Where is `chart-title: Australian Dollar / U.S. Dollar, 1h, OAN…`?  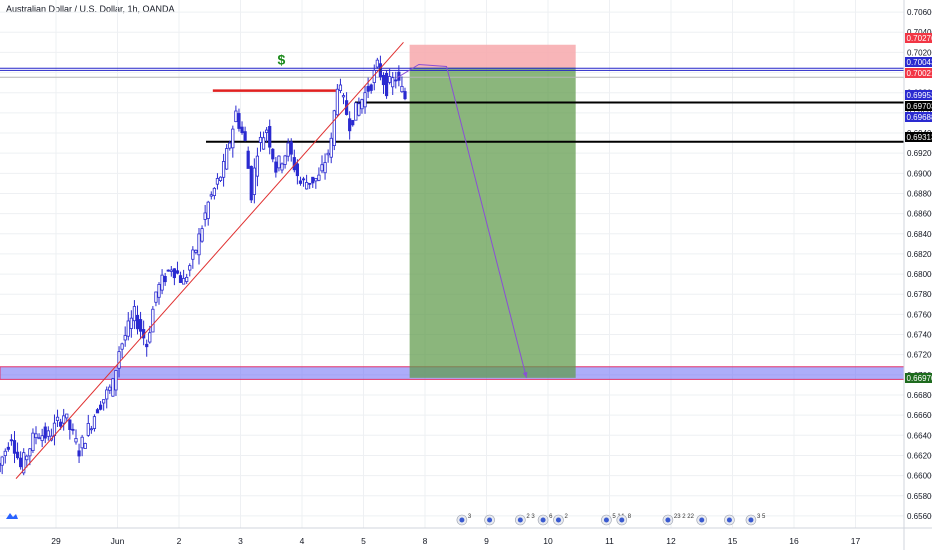 chart-title: Australian Dollar / U.S. Dollar, 1h, OAN… is located at coordinates (90, 9).